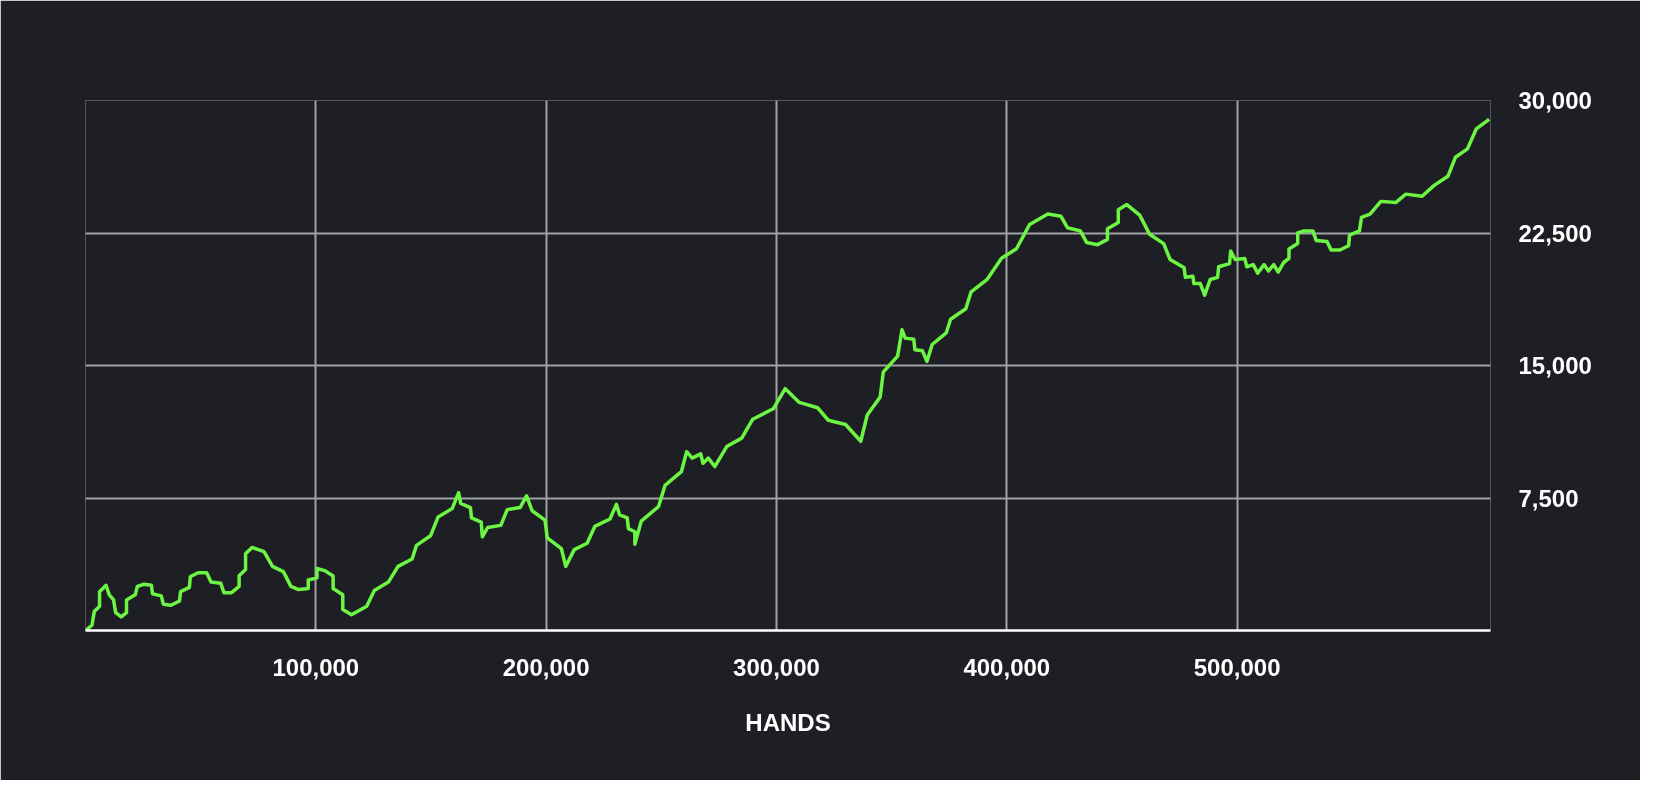 This screenshot has width=1653, height=794. Describe the element at coordinates (1555, 100) in the screenshot. I see `y-tick-label: 30,000` at that location.